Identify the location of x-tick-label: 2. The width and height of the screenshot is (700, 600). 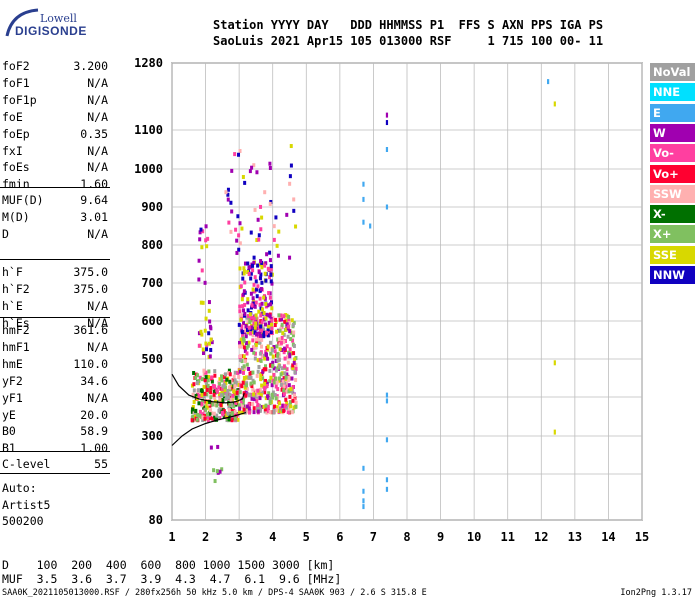
(205, 537).